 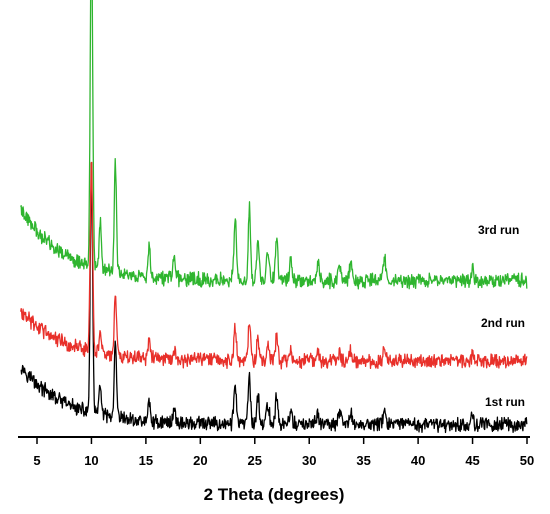 I want to click on x-tick-label: 10, so click(x=91, y=460).